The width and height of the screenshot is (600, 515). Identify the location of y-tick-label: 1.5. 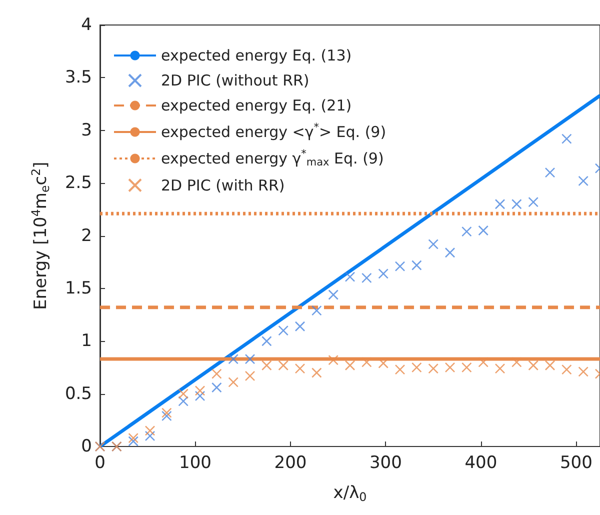
(78, 288).